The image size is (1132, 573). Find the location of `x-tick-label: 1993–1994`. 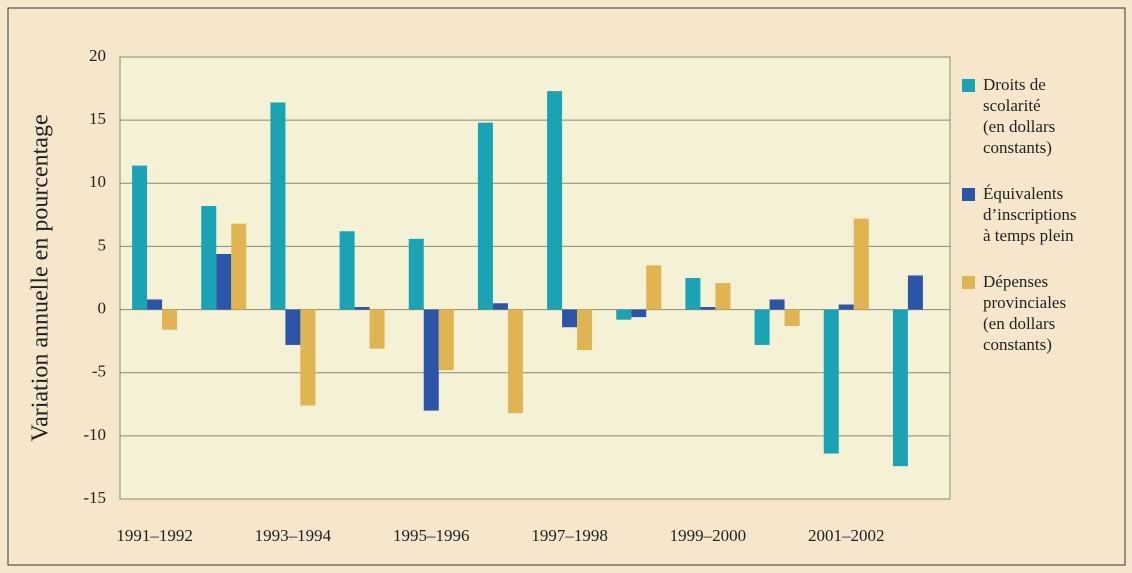

x-tick-label: 1993–1994 is located at coordinates (293, 535).